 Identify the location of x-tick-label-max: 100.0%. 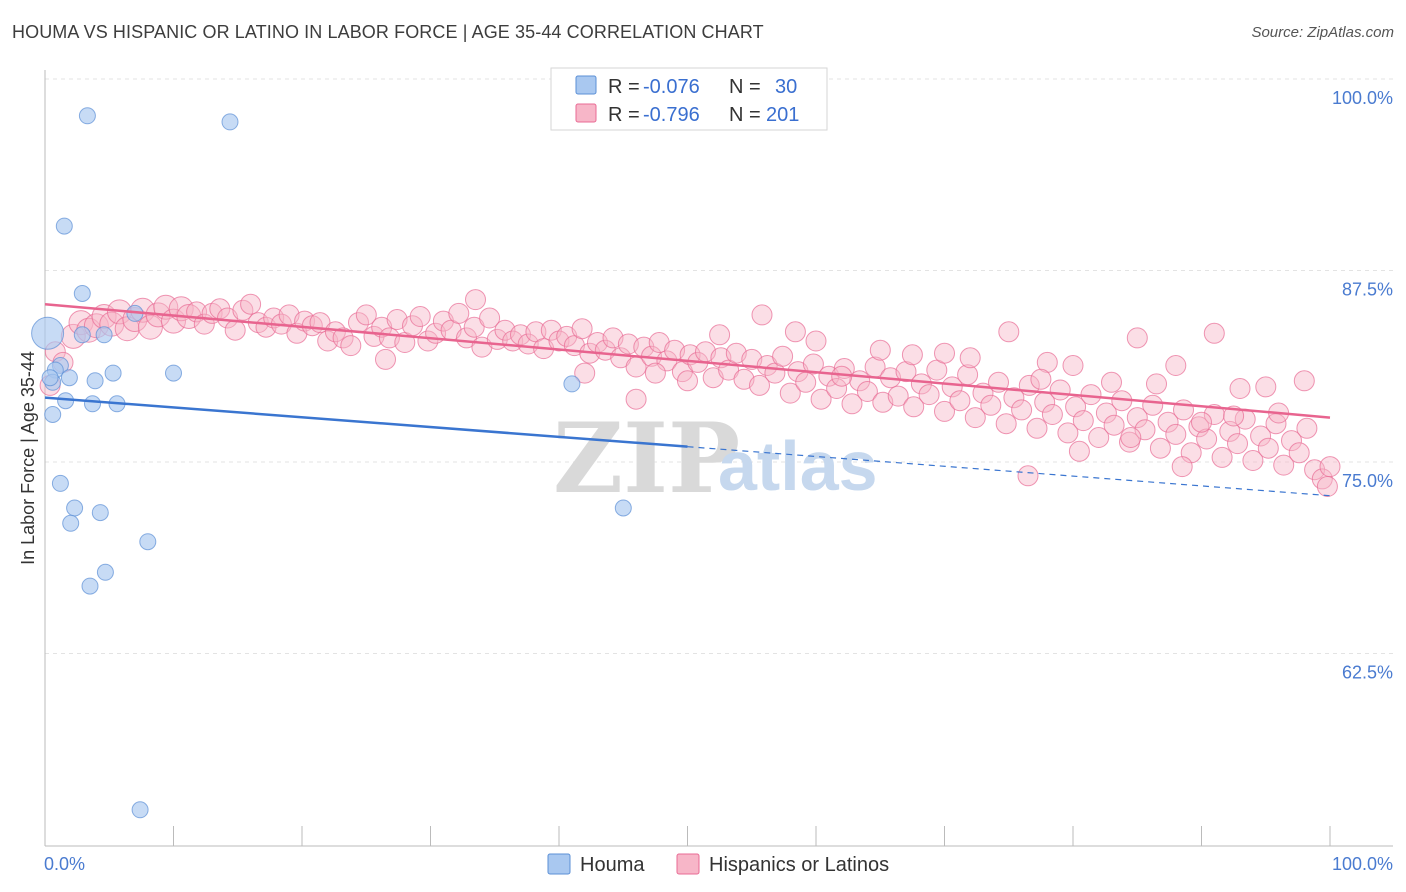
(1362, 864).